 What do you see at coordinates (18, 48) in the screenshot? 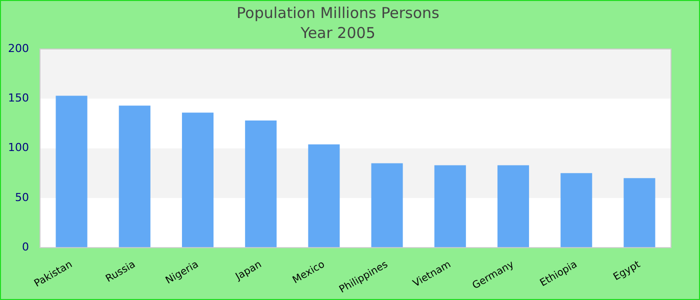
I see `y-tick-label: 200` at bounding box center [18, 48].